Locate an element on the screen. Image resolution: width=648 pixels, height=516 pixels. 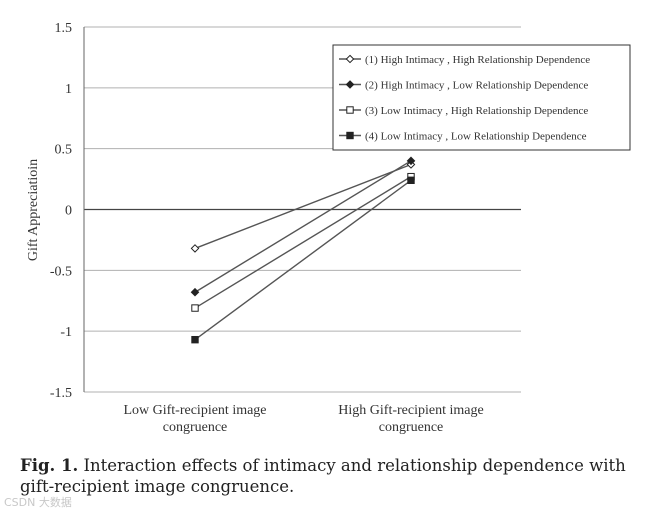
y-axis-label: Gift Appreciatioin is located at coordinates (33, 210).